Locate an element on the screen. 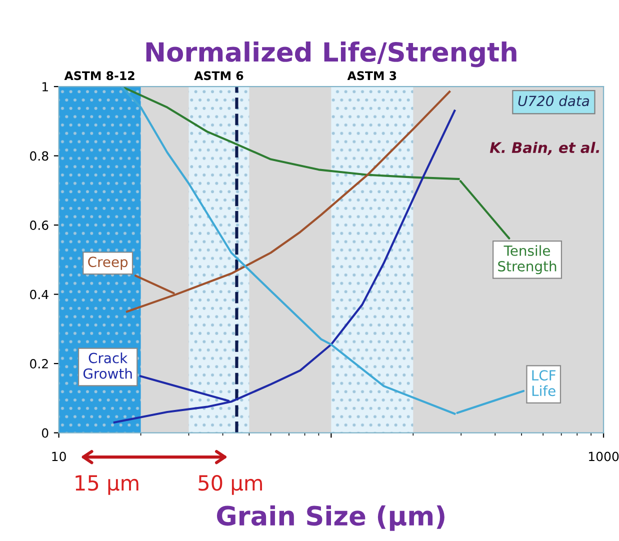 The width and height of the screenshot is (619, 541). y-tick-label: 0.6 is located at coordinates (39, 225).